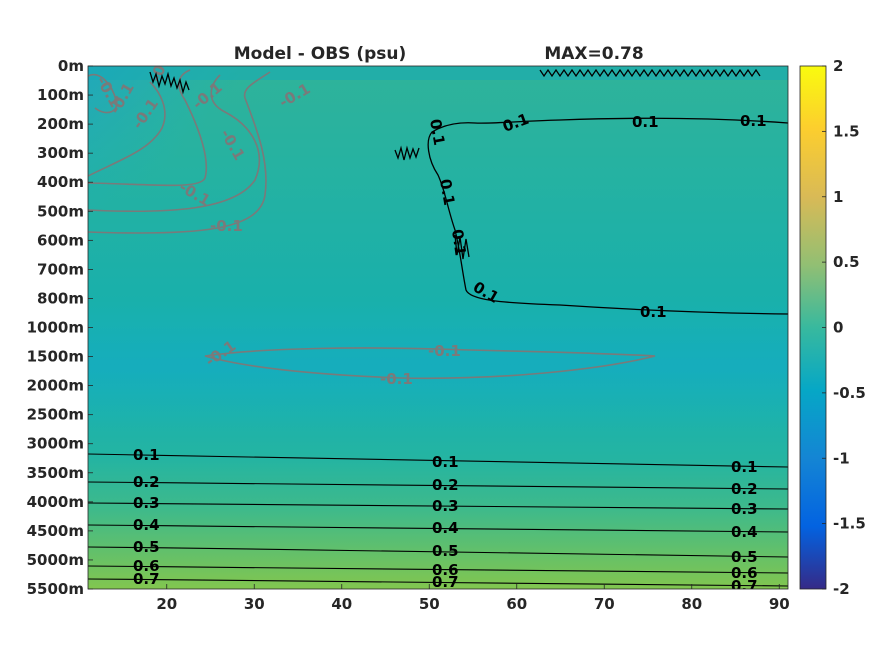 The image size is (875, 656). Describe the element at coordinates (320, 54) in the screenshot. I see `chart-title: Model - OBS (psu)` at that location.